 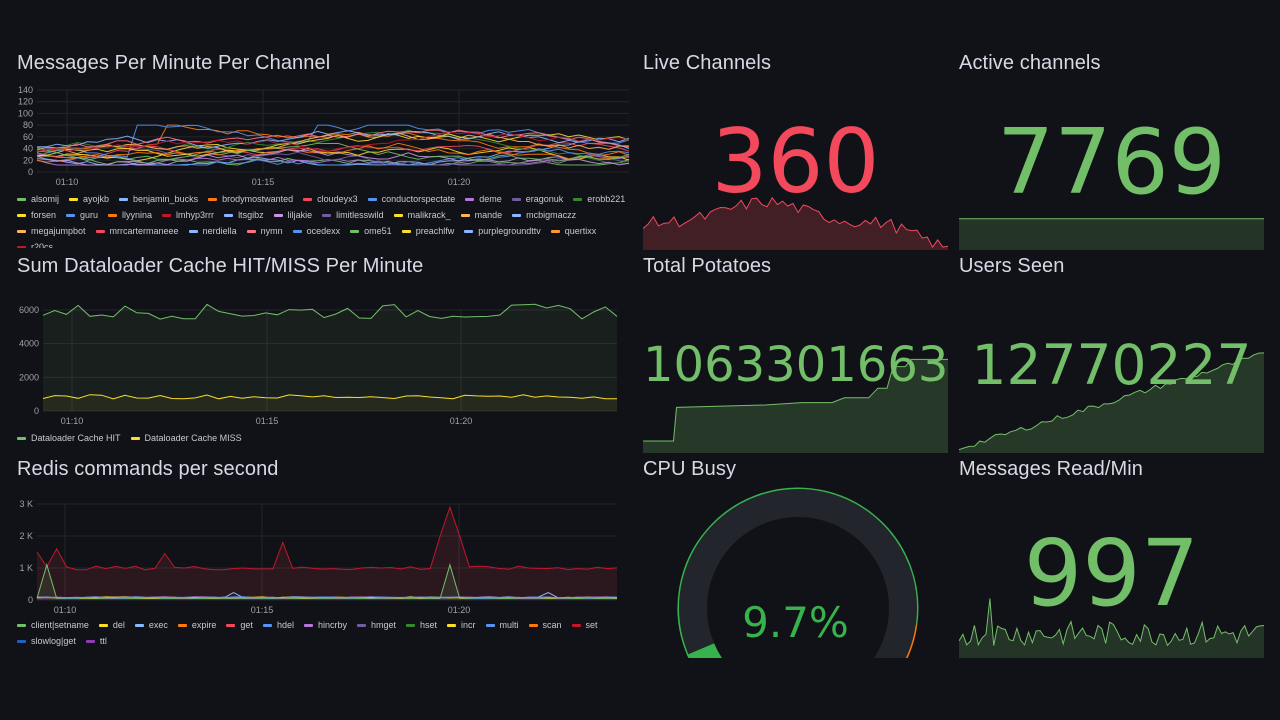 I want to click on sparkline, so click(x=1111, y=234).